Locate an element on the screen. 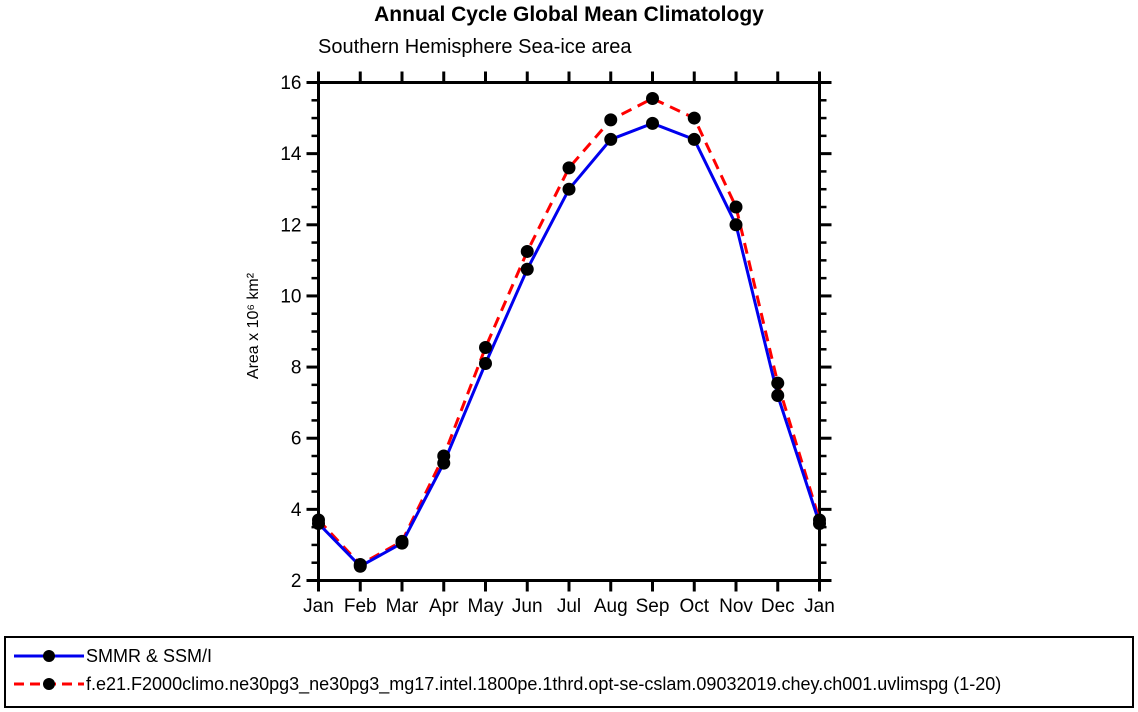 The image size is (1138, 712). x-axis-tick-label: Jun is located at coordinates (527, 606).